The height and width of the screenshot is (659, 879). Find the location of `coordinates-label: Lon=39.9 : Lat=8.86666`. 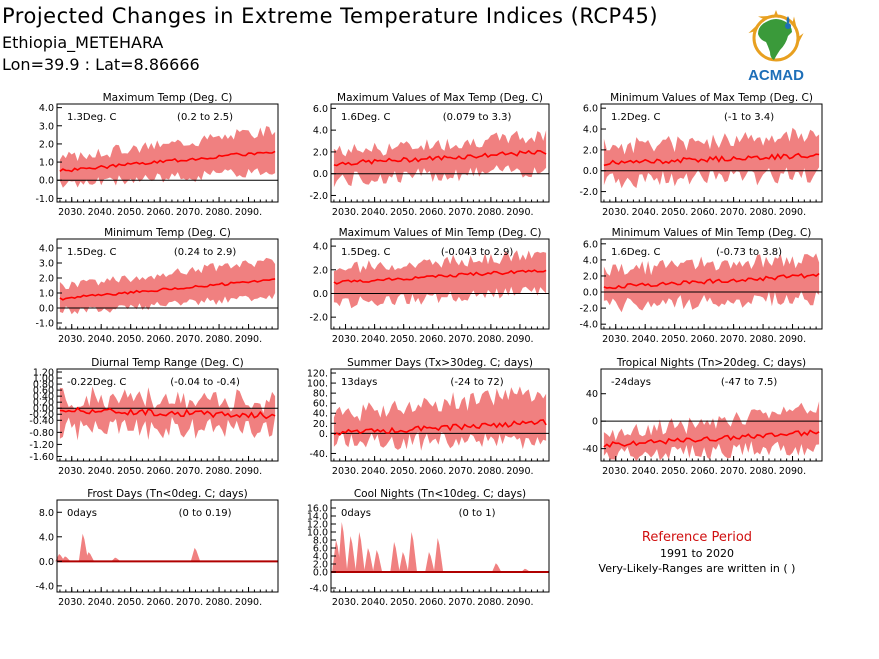

coordinates-label: Lon=39.9 : Lat=8.86666 is located at coordinates (101, 64).